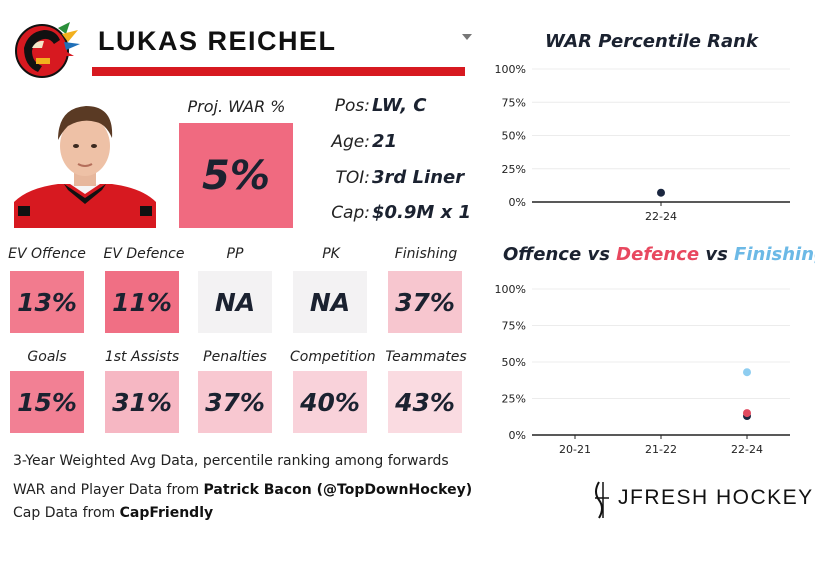  Describe the element at coordinates (642, 143) in the screenshot. I see `war-percentile-chart: 100% 75% 50% 25% 0% 22-24` at that location.